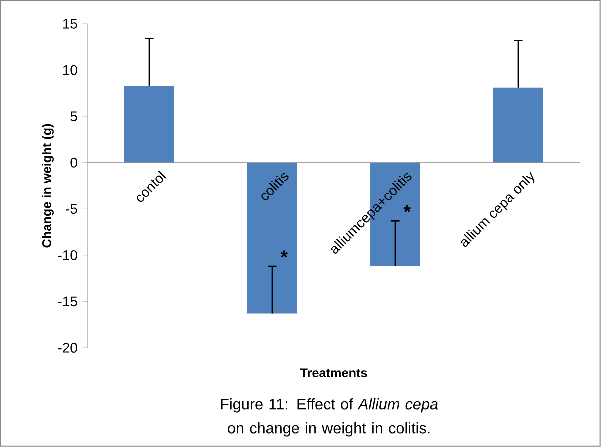  I want to click on annotation: *, so click(284, 254).